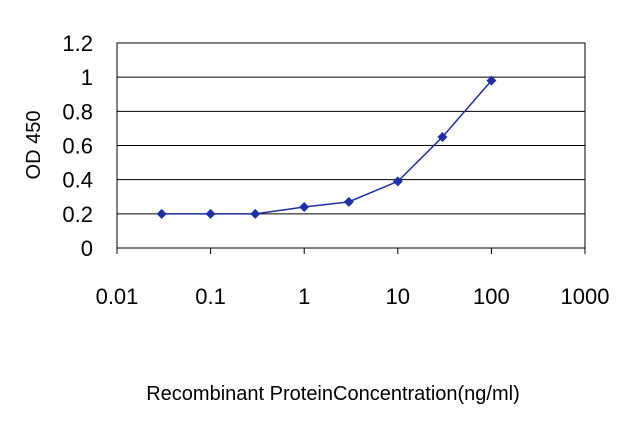 This screenshot has width=640, height=427. I want to click on y-tick-label-0.4: 0.4, so click(77, 180).